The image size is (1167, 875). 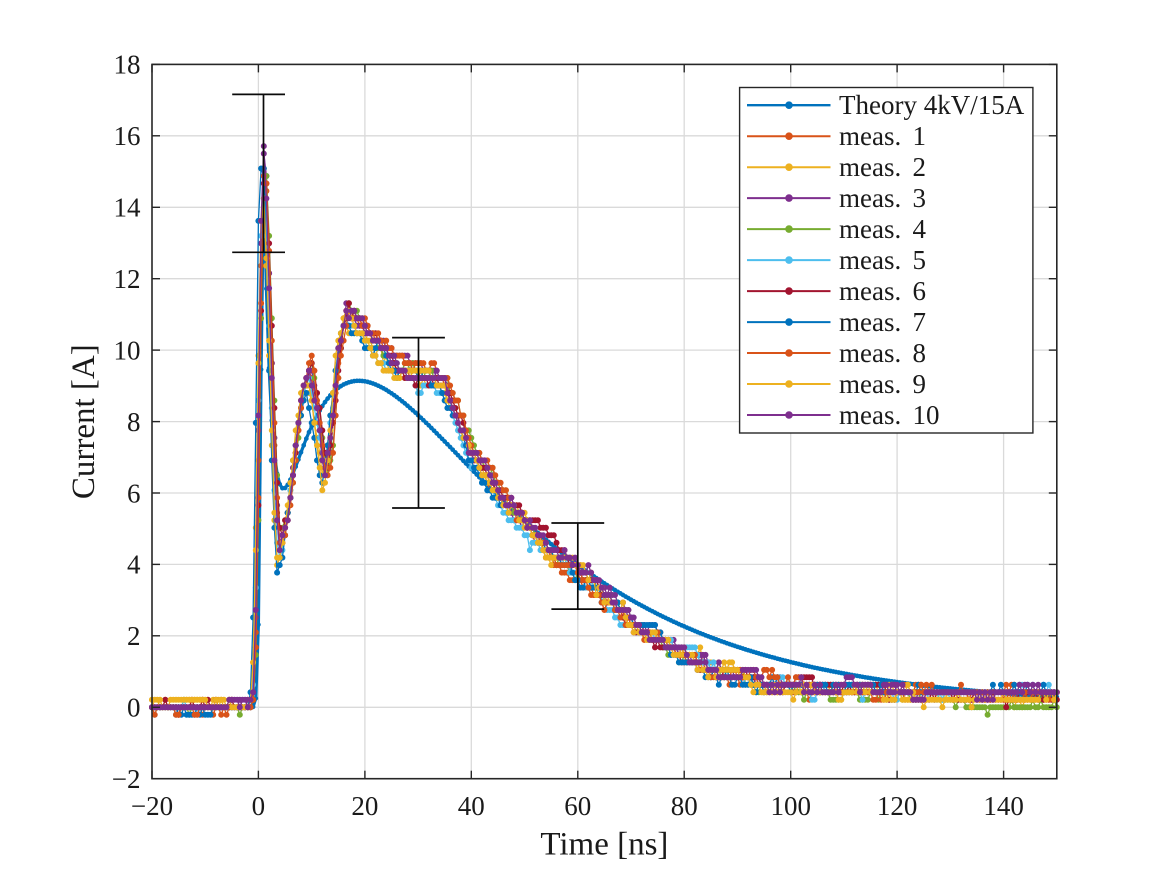 I want to click on svg-text: 120, so click(x=897, y=806).